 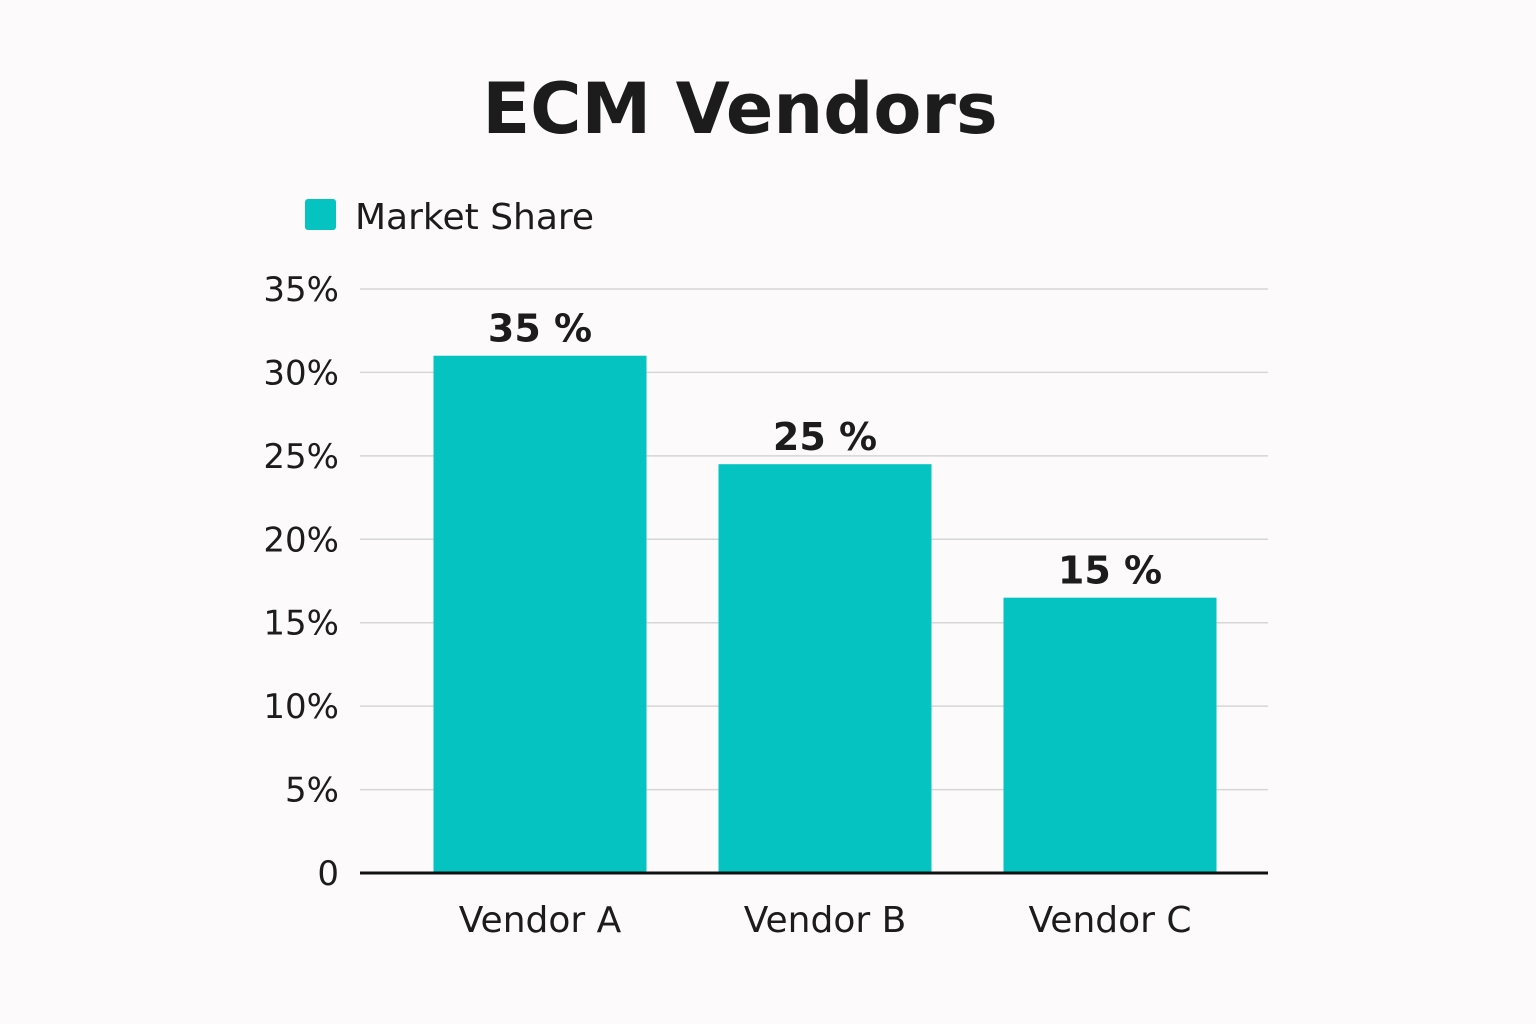 I want to click on x-axis-category-labels: Vendor A Vendor B Vendor C, so click(x=825, y=920).